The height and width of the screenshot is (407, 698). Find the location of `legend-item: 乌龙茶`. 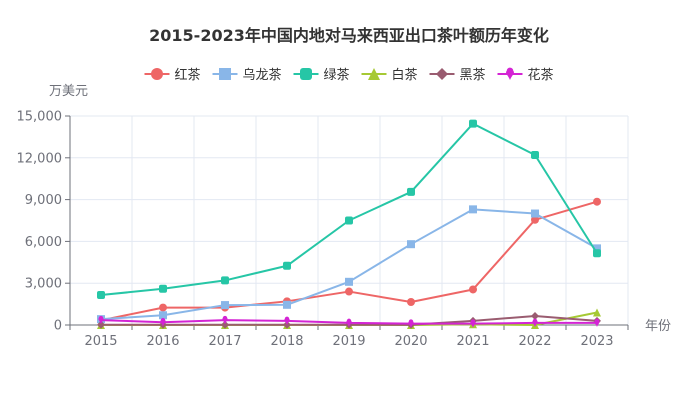

legend-item: 乌龙茶 is located at coordinates (247, 75).